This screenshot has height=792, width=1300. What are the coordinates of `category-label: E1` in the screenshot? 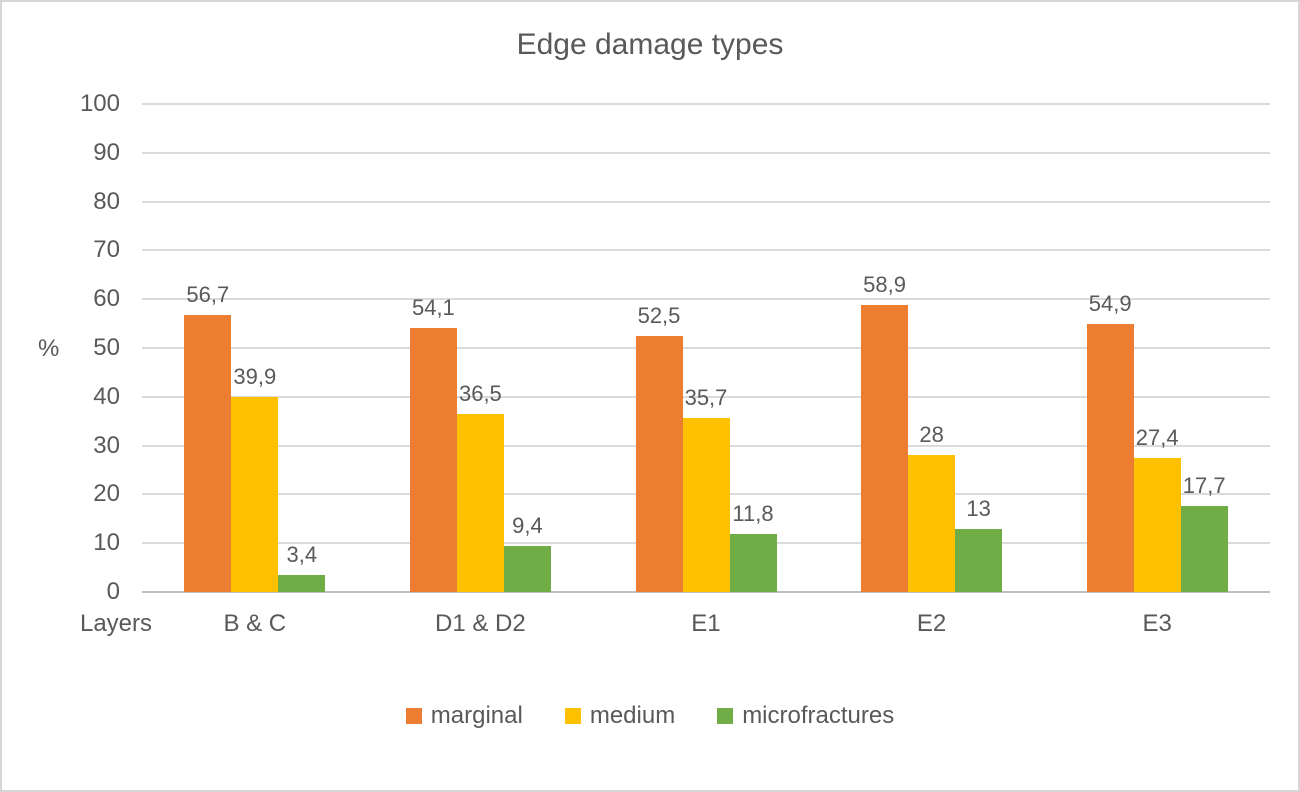 It's located at (706, 623).